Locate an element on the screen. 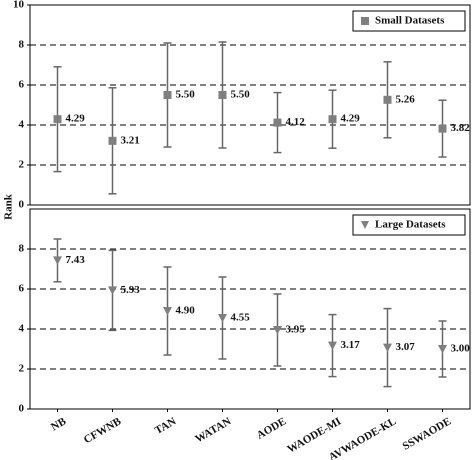 This screenshot has height=460, width=474. x-tick-label: CFWNB is located at coordinates (103, 430).